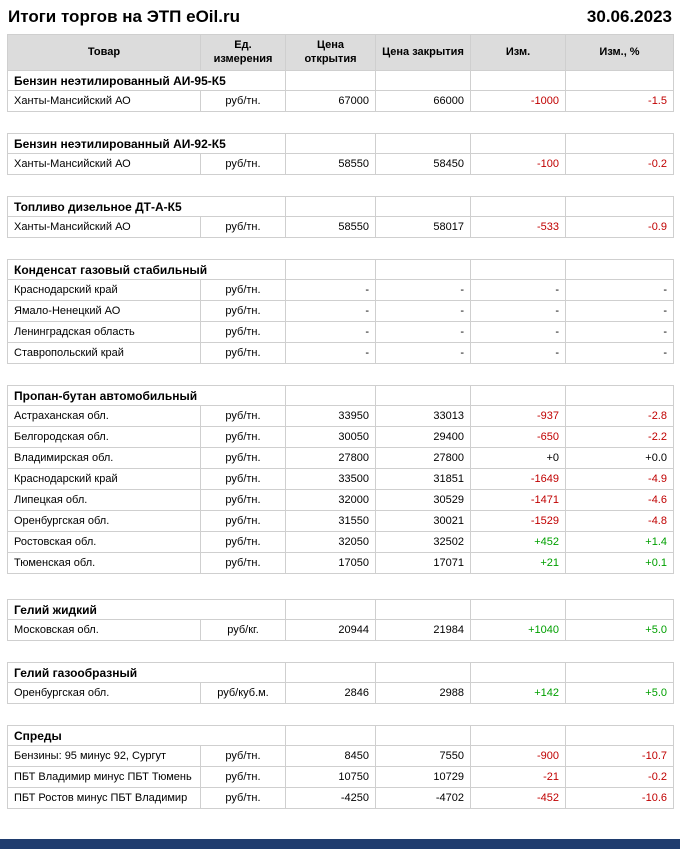  I want to click on open-price-cell: 27800, so click(330, 458).